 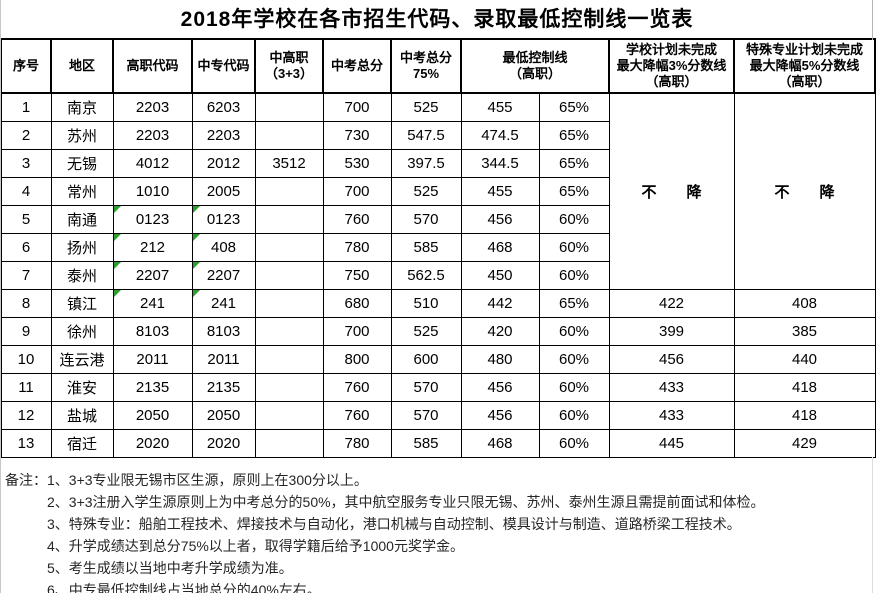 What do you see at coordinates (500, 303) in the screenshot?
I see `min-line-cell: 442` at bounding box center [500, 303].